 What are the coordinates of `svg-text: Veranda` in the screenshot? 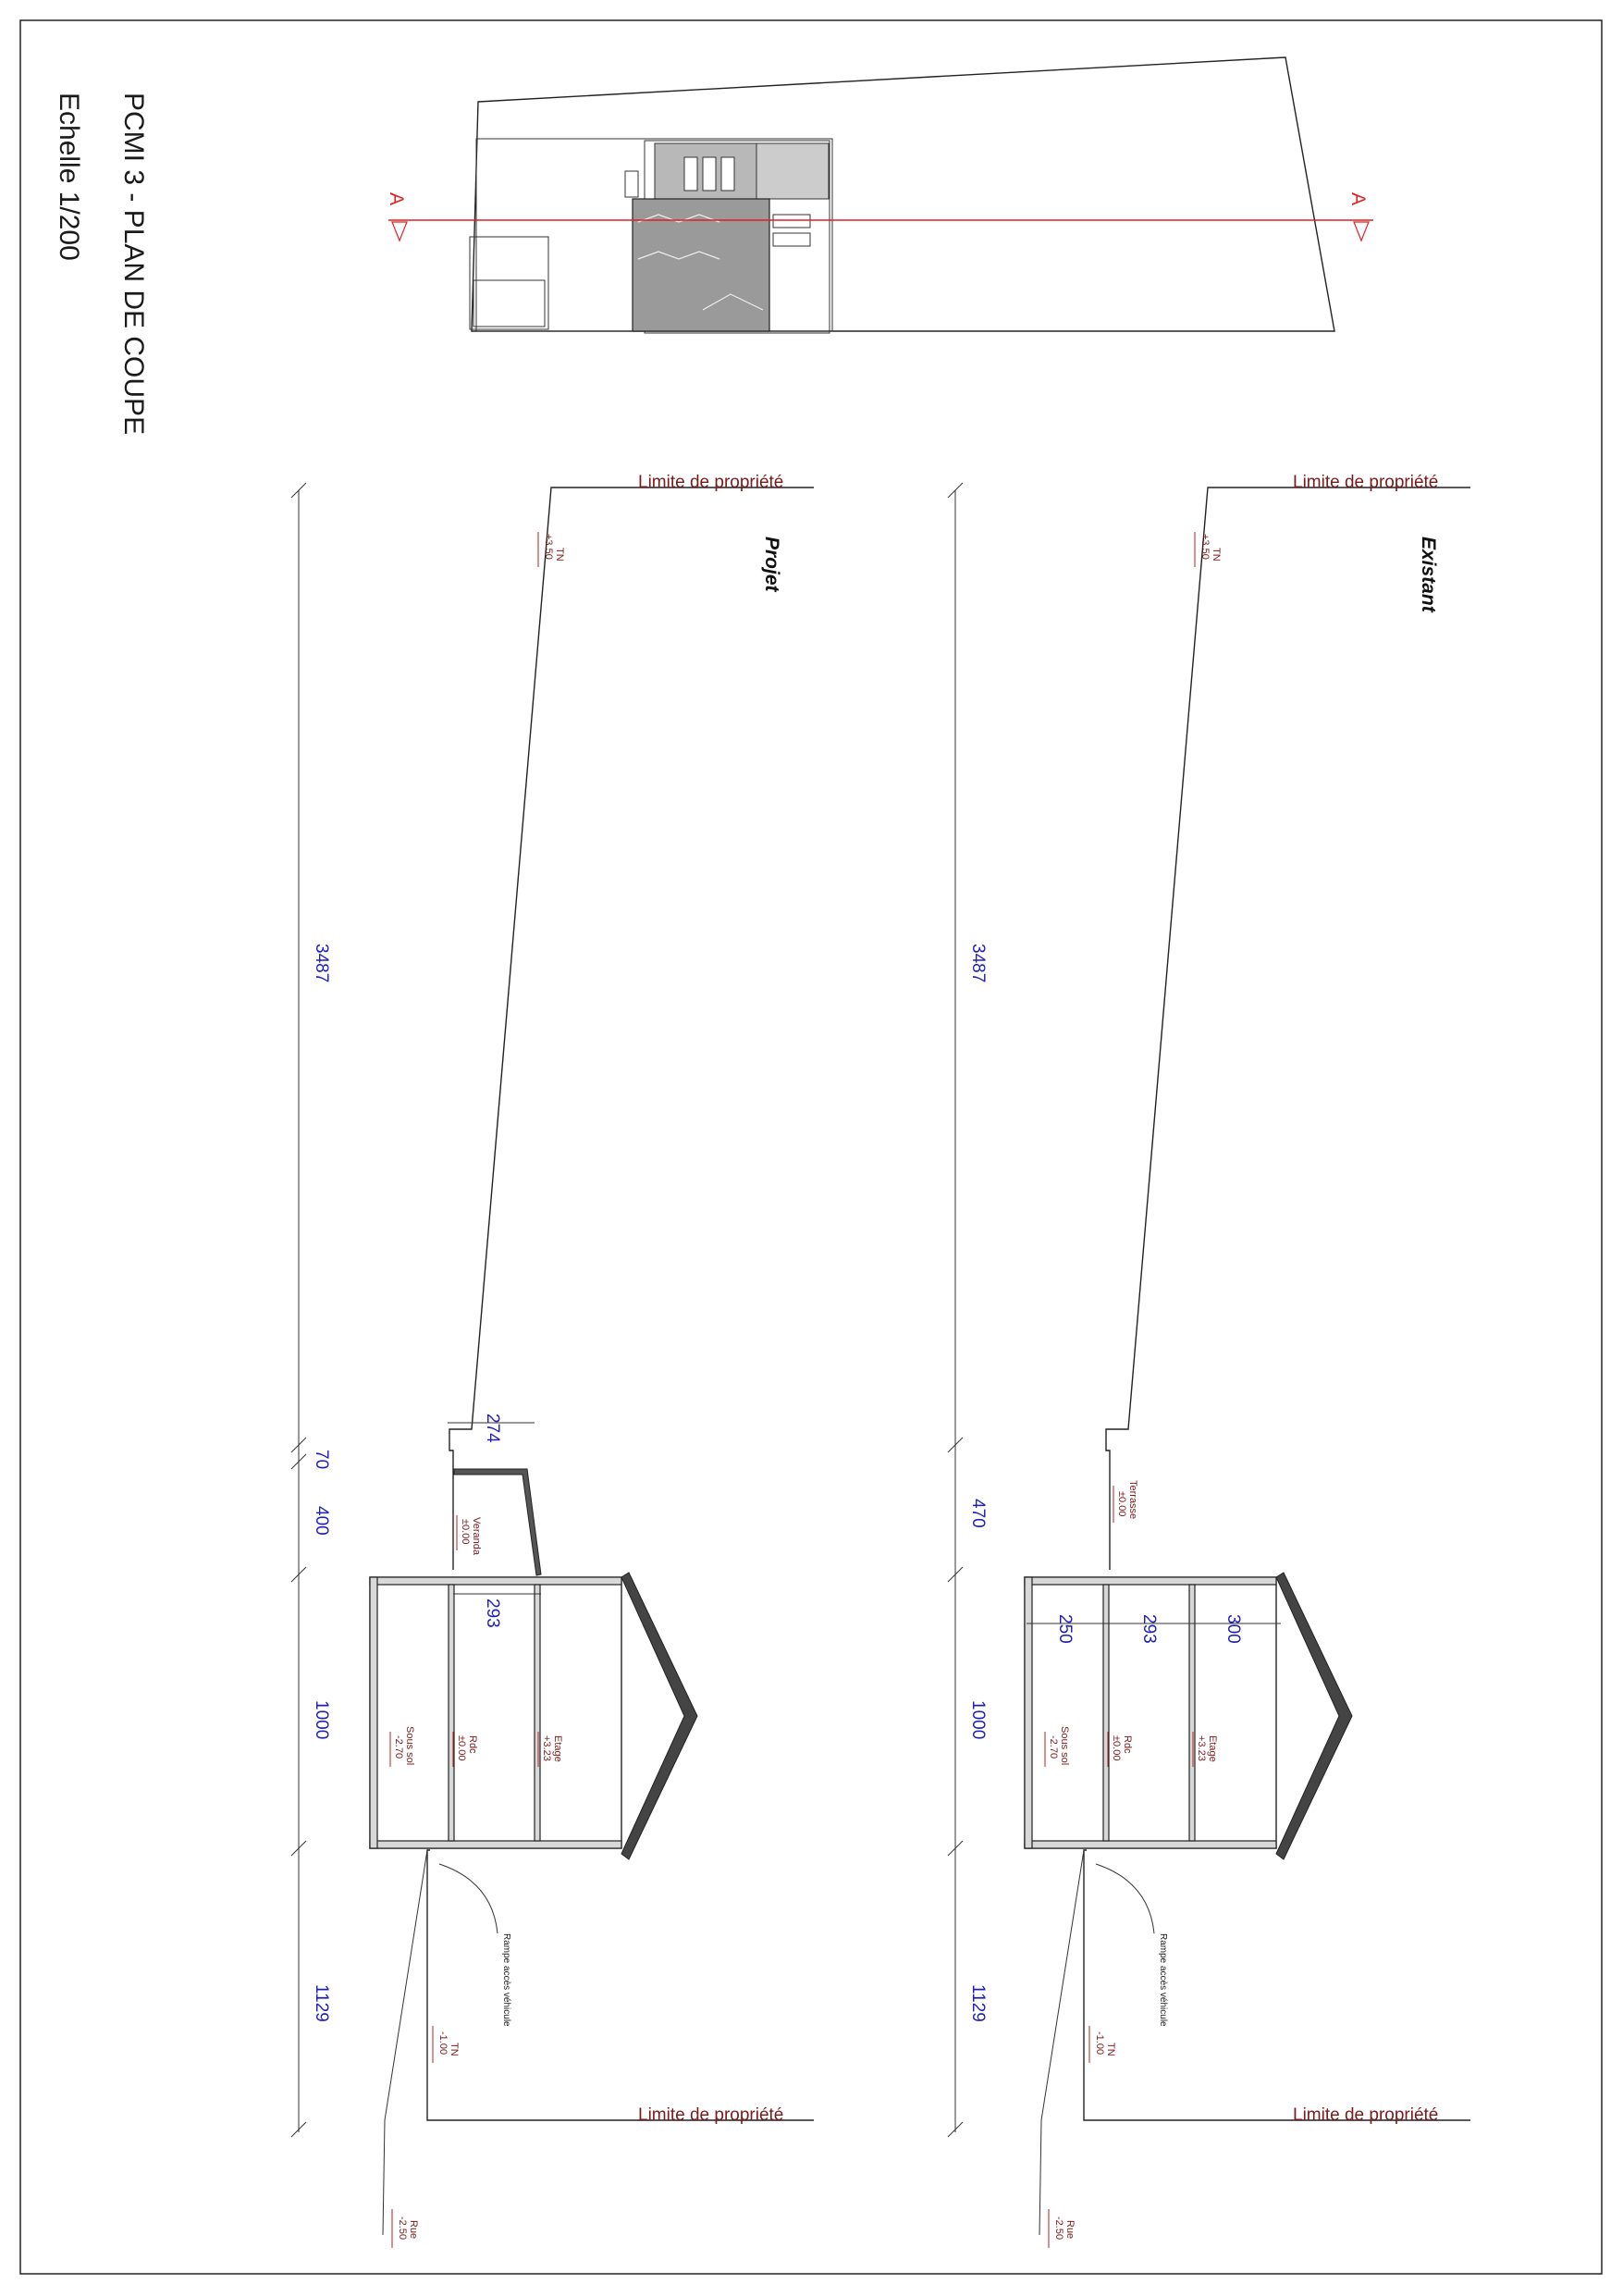 It's located at (476, 1536).